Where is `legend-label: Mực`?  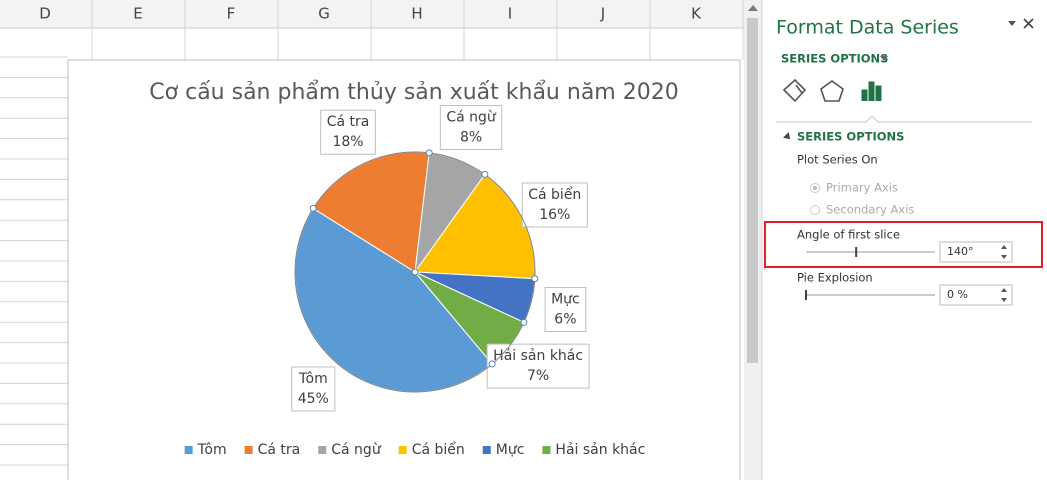
legend-label: Mực is located at coordinates (510, 450).